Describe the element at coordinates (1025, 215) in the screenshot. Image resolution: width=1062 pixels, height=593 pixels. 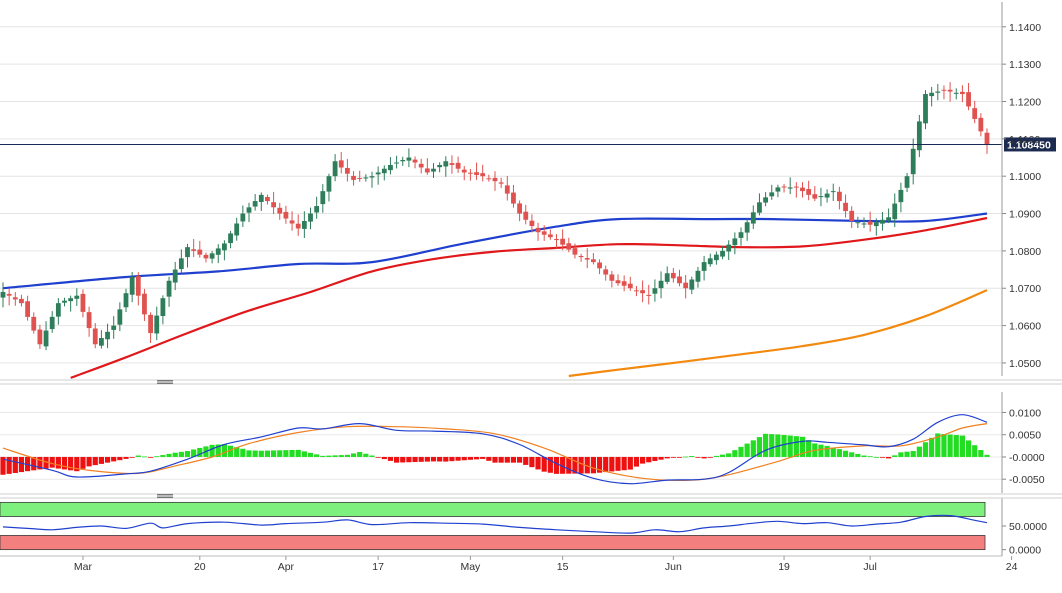
I see `price-tick-label: 1.0900` at that location.